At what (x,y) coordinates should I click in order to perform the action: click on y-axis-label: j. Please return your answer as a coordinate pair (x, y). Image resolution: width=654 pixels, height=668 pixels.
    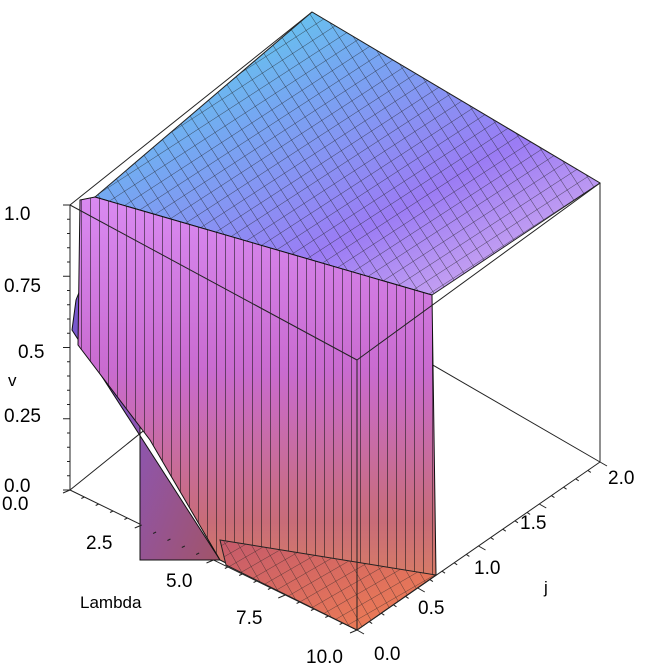
    Looking at the image, I should click on (545, 587).